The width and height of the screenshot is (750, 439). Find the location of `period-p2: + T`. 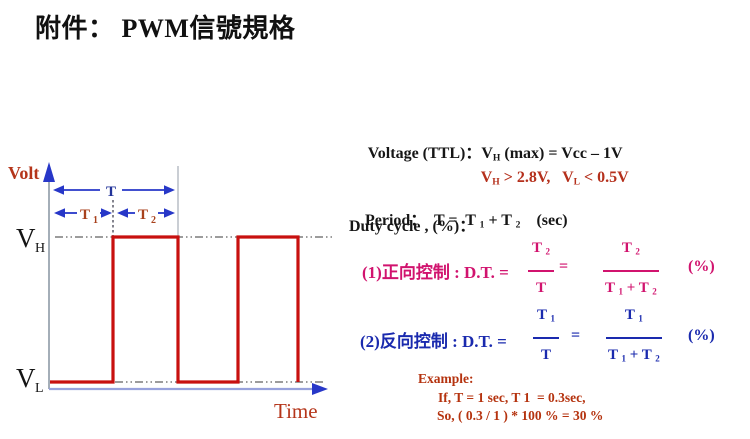

period-p2: + T is located at coordinates (500, 220).